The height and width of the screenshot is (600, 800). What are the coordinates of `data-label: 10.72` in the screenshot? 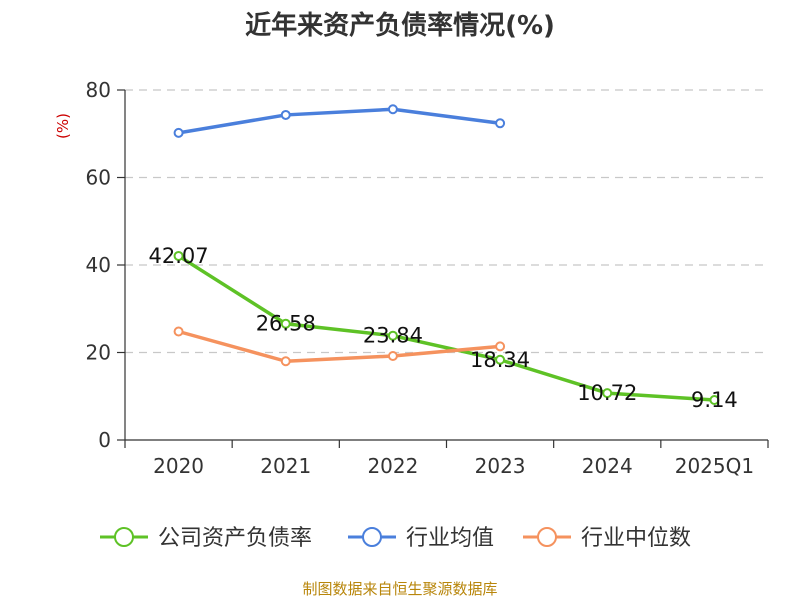 It's located at (607, 393).